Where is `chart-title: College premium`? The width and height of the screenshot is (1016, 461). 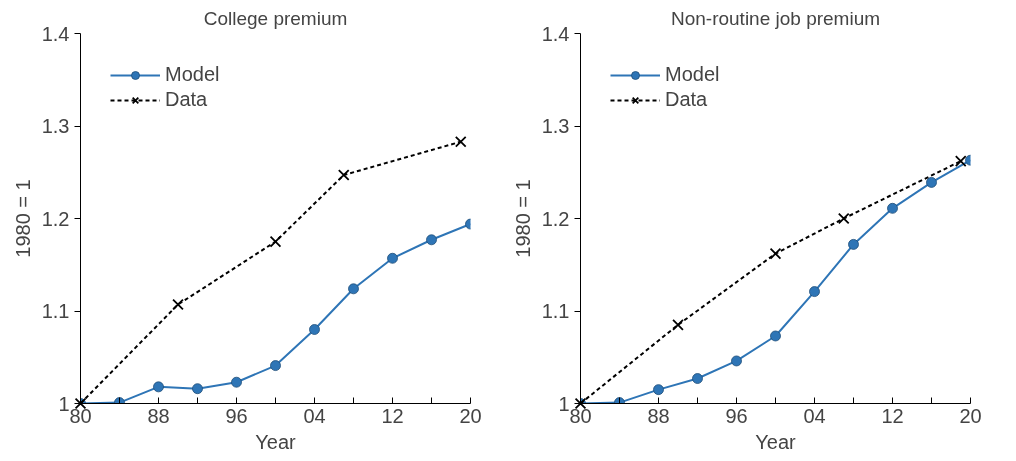
chart-title: College premium is located at coordinates (275, 18).